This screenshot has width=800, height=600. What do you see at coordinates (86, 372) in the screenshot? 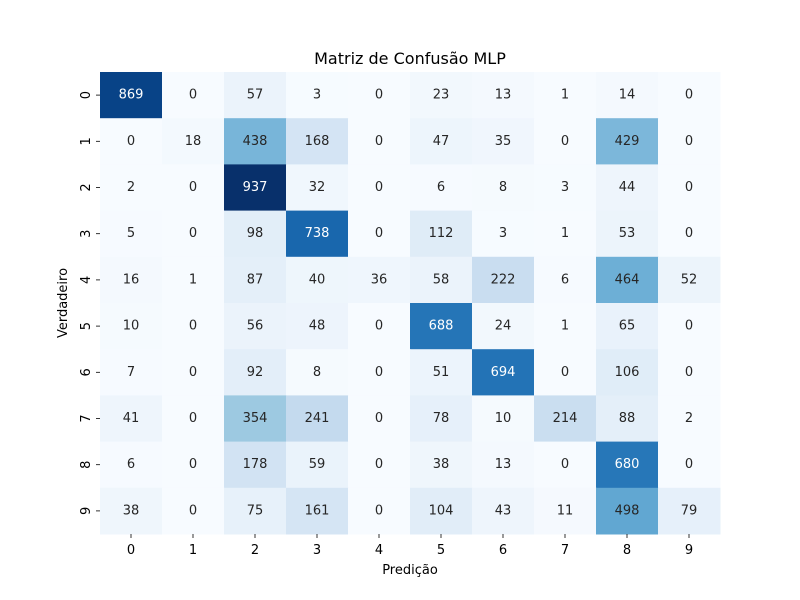
I see `y-tick-label: 6` at bounding box center [86, 372].